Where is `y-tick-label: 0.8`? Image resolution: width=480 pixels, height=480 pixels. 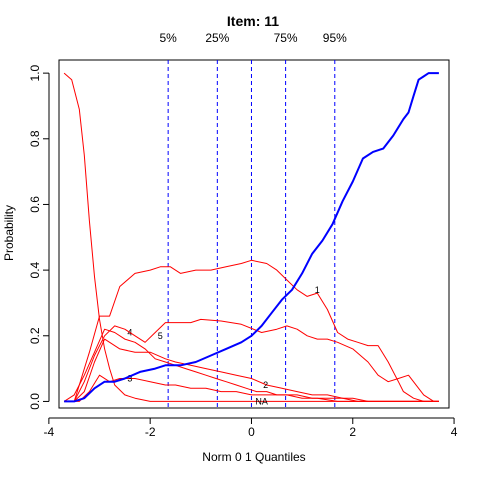
y-tick-label: 0.8 is located at coordinates (35, 138).